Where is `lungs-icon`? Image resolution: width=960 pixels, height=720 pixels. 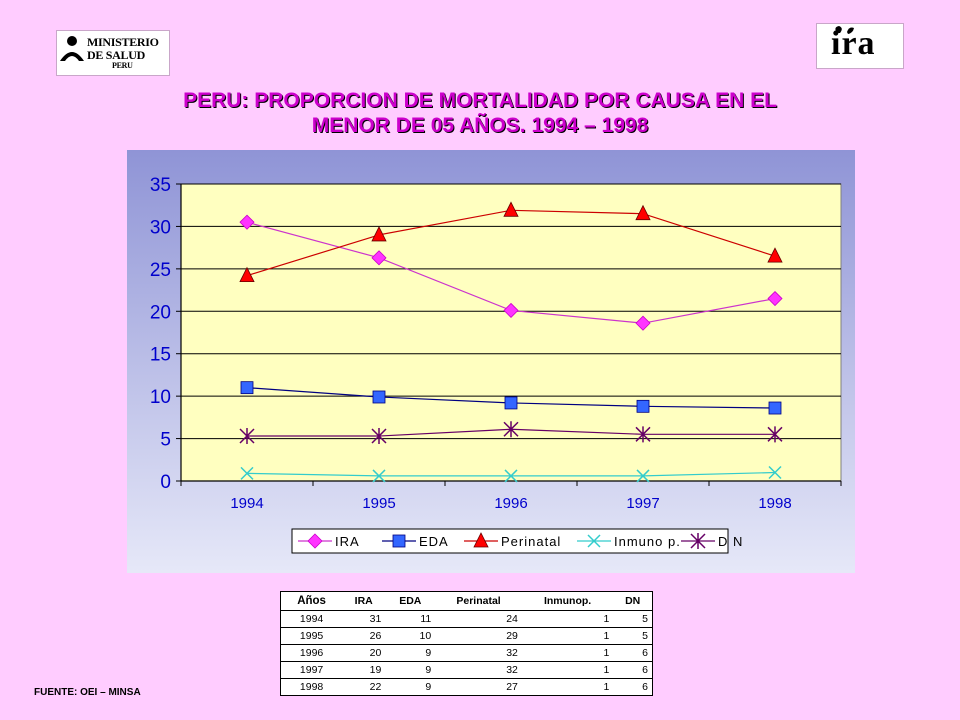
lungs-icon is located at coordinates (844, 30).